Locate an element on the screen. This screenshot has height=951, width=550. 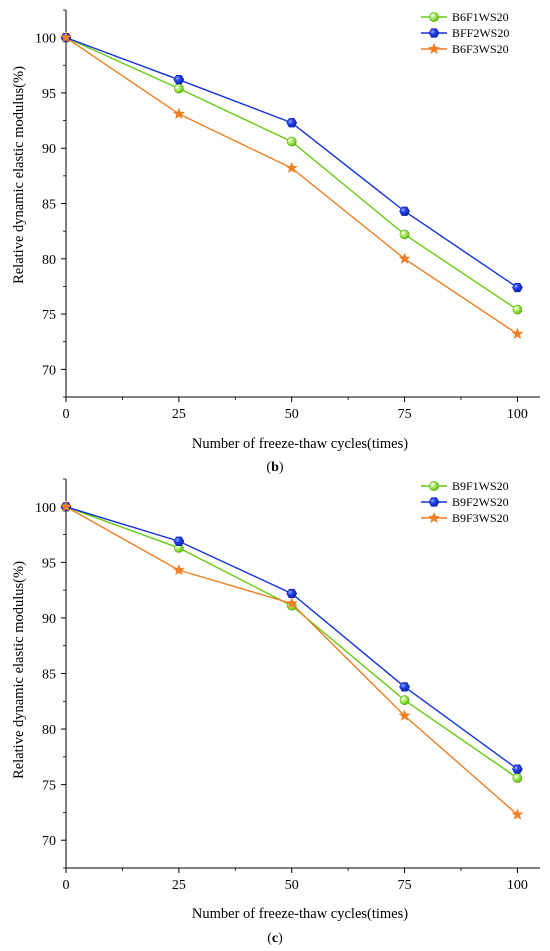
legend-label: B9F1WS20 is located at coordinates (480, 486).